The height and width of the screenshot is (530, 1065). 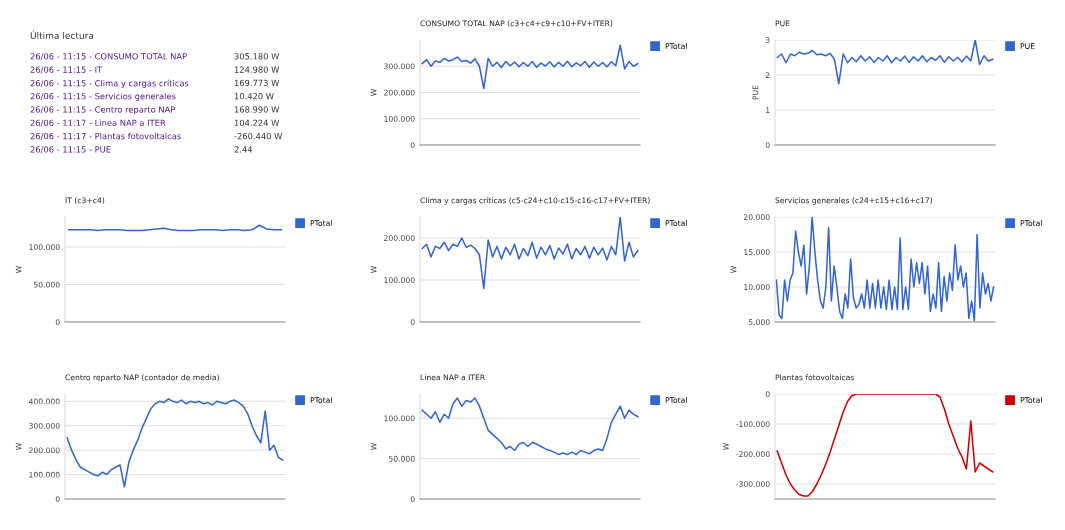 What do you see at coordinates (102, 110) in the screenshot?
I see `text: 26/06 - 11:15 - Centro reparto NAP` at bounding box center [102, 110].